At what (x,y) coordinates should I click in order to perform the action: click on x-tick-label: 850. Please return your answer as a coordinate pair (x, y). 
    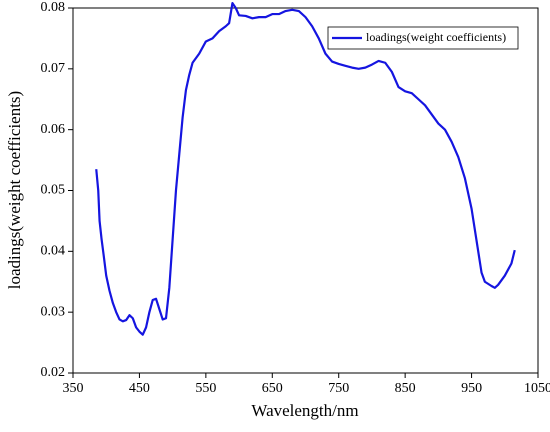
    Looking at the image, I should click on (405, 388).